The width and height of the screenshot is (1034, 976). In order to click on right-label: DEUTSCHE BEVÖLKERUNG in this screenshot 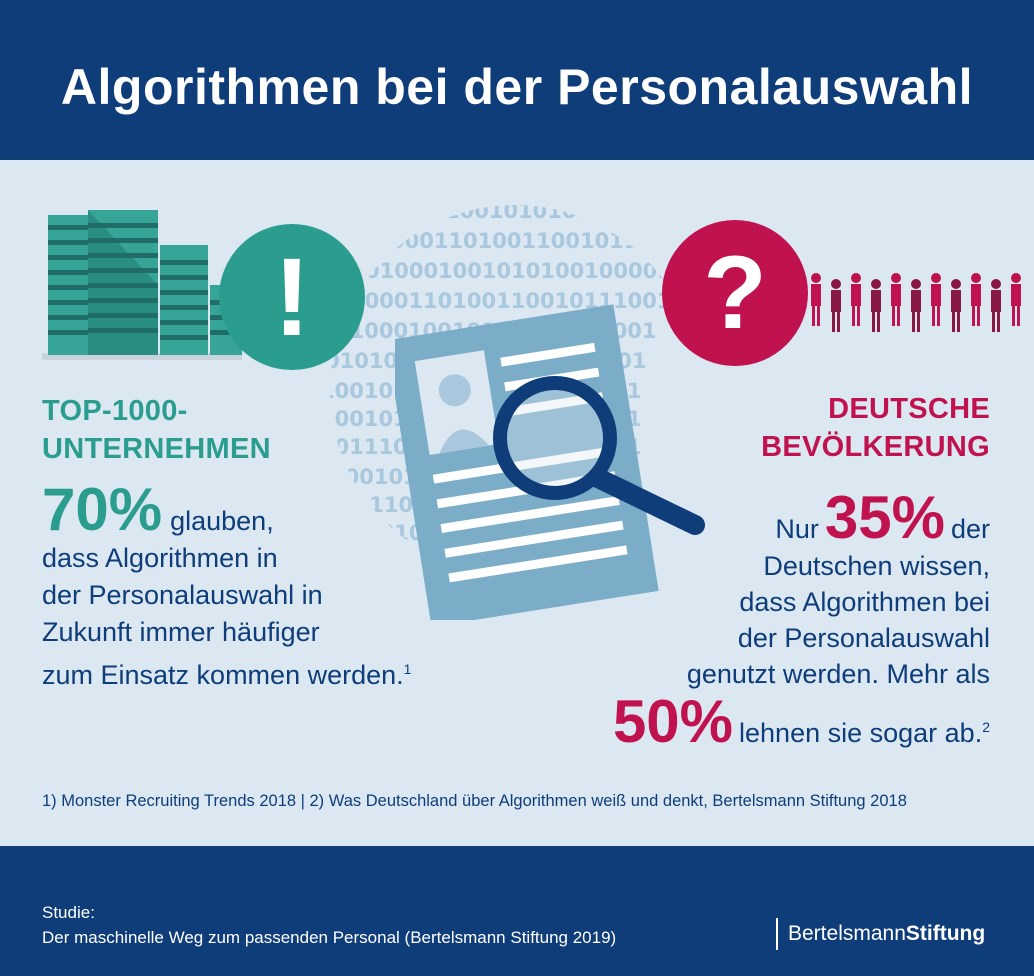, I will do `click(875, 428)`.